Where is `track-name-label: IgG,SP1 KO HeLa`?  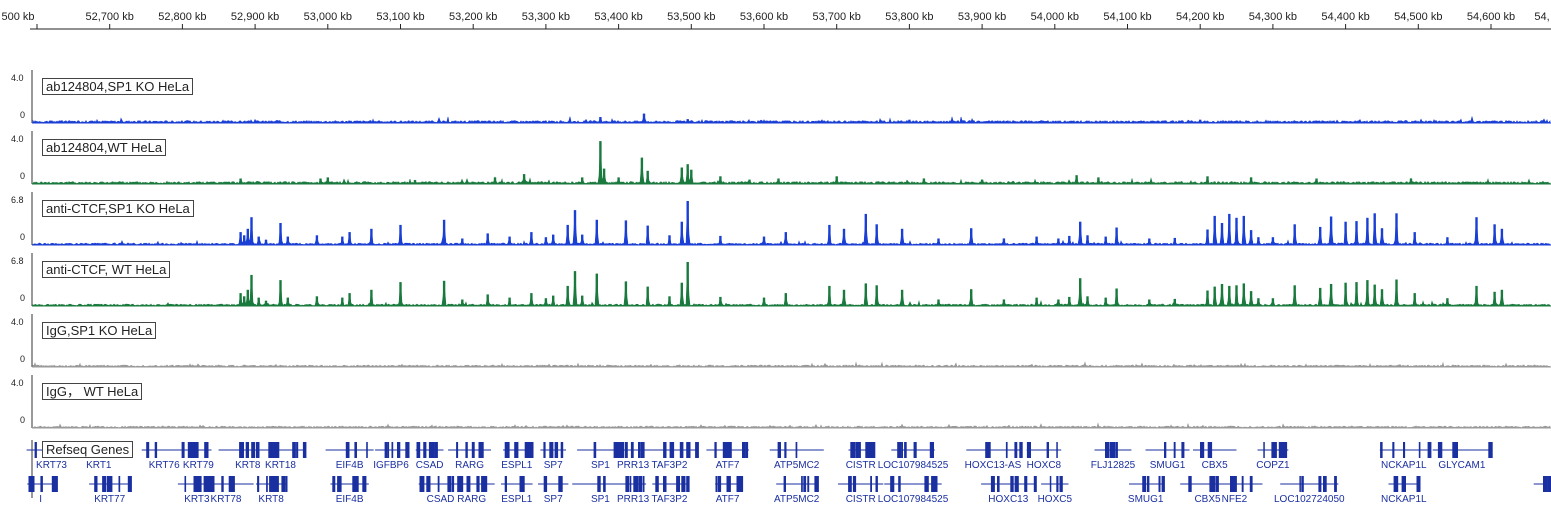 track-name-label: IgG,SP1 KO HeLa is located at coordinates (99, 330).